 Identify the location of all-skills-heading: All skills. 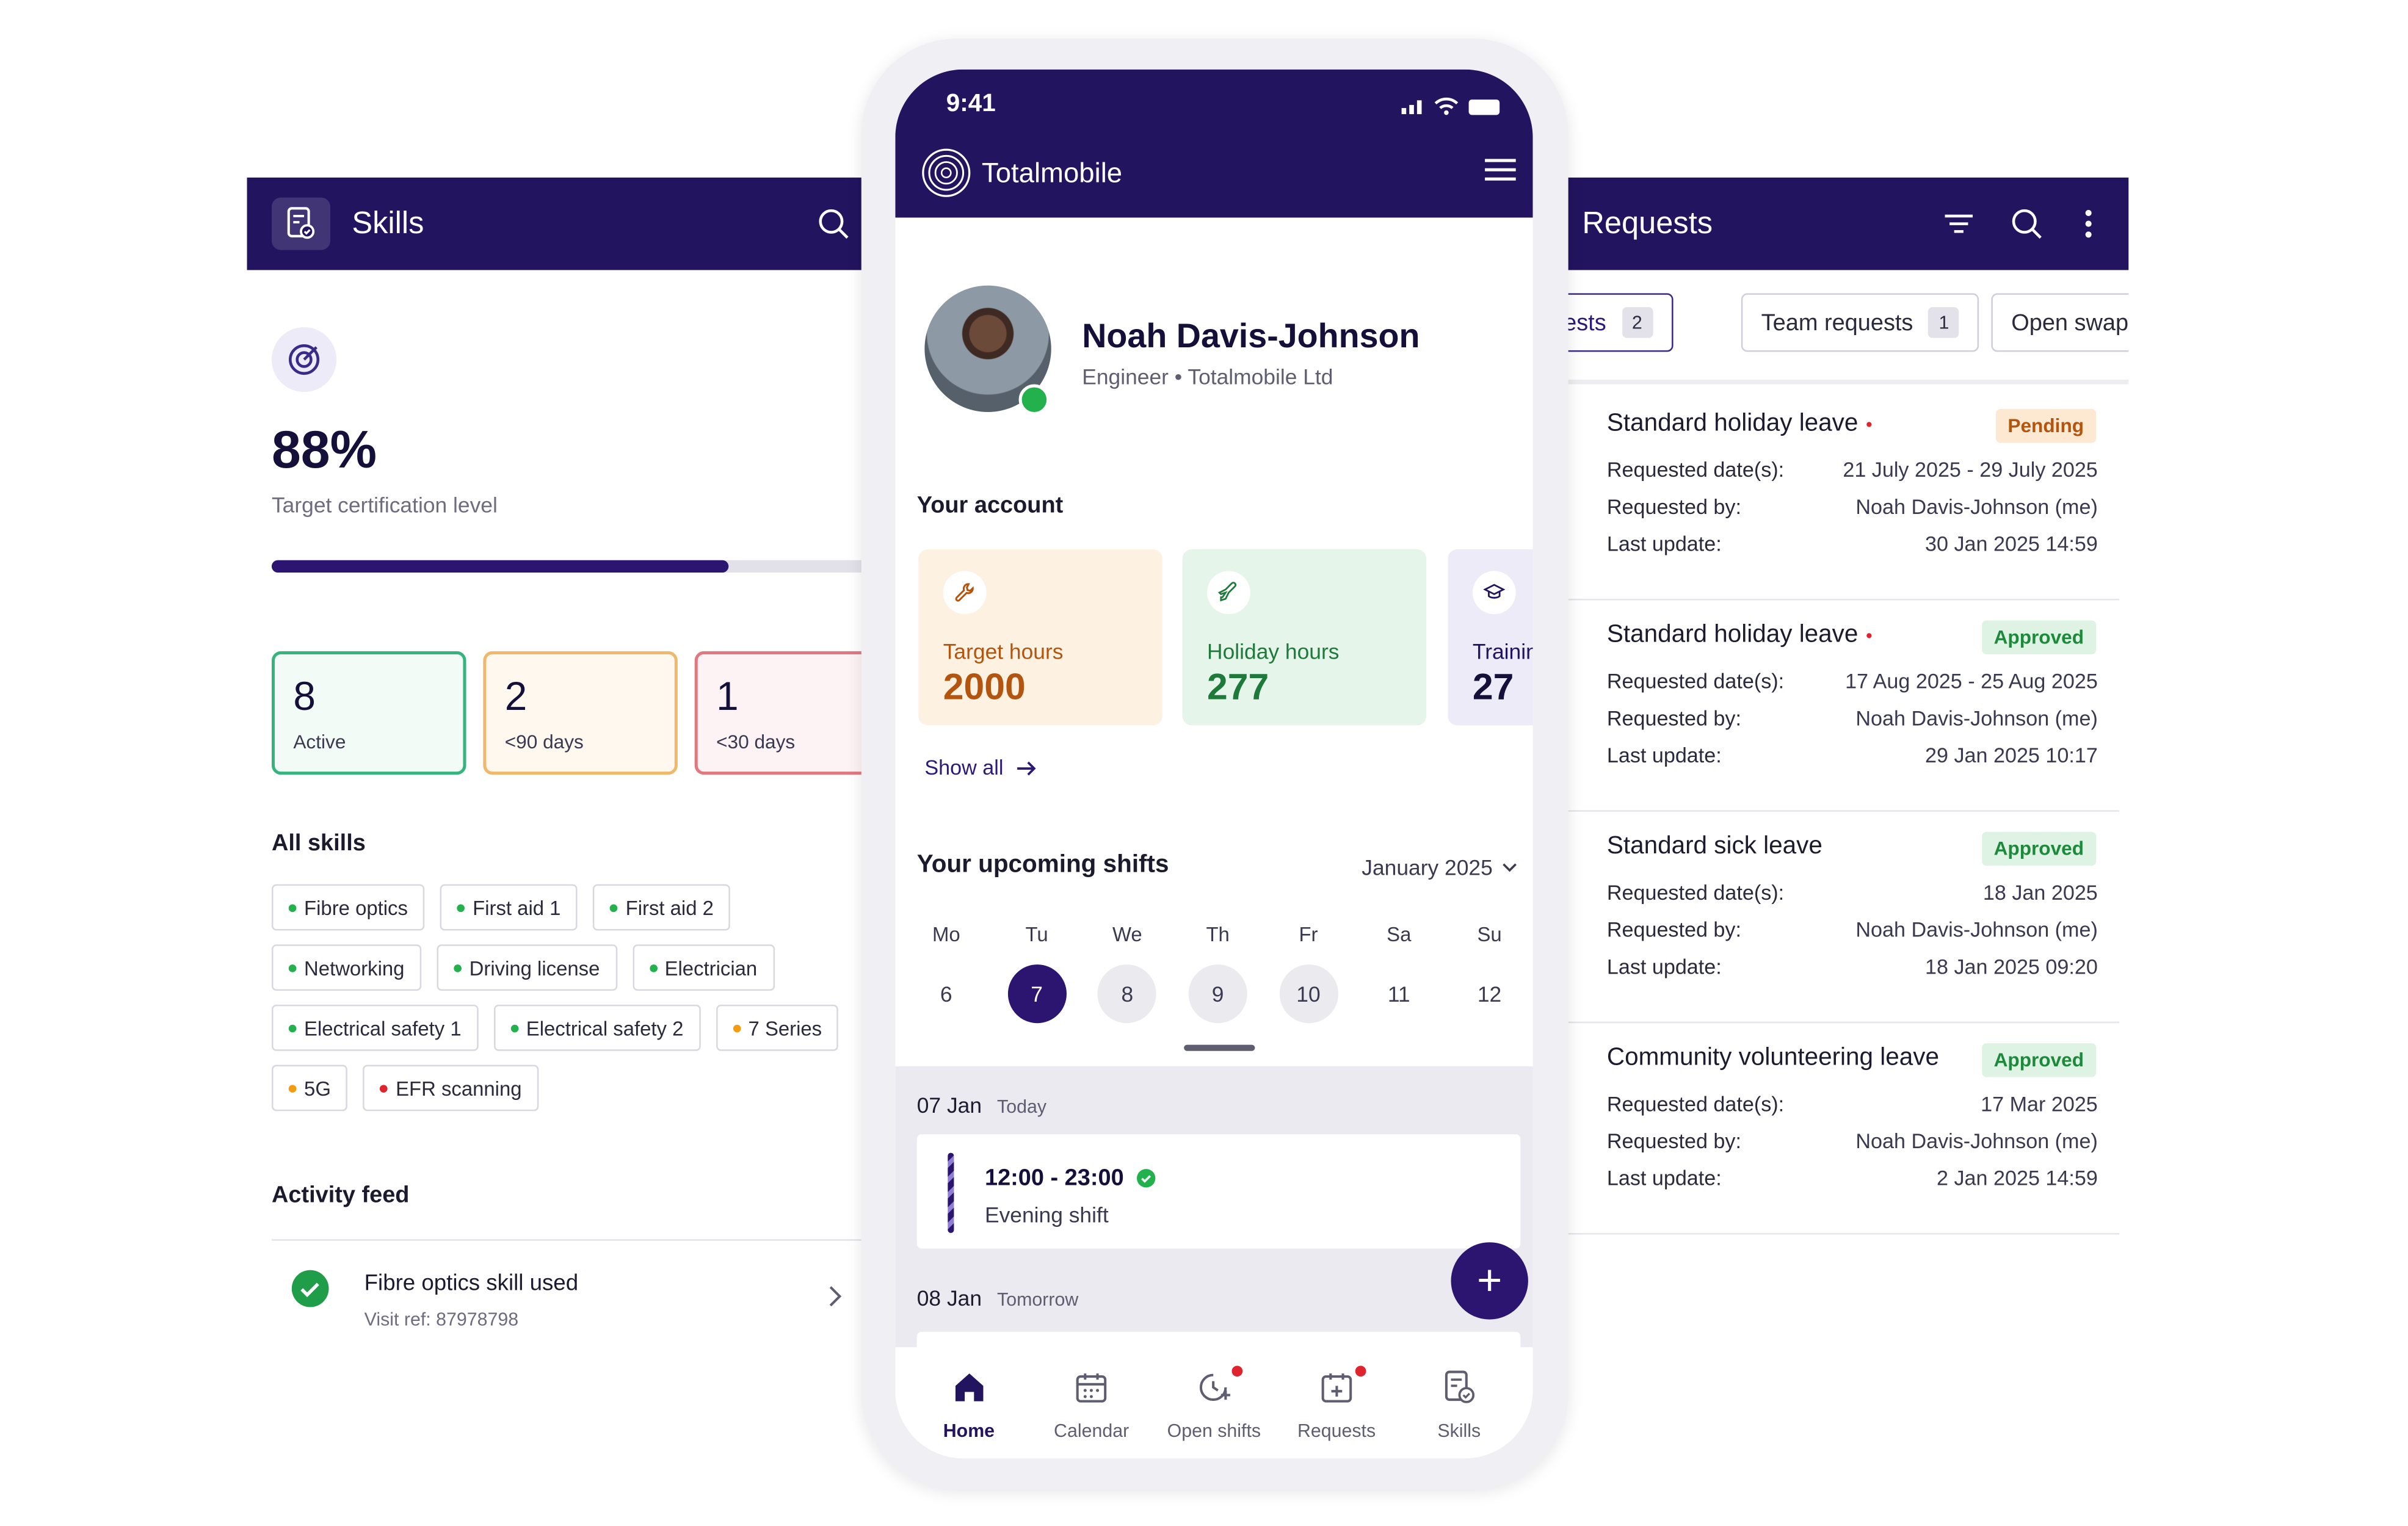
(318, 844).